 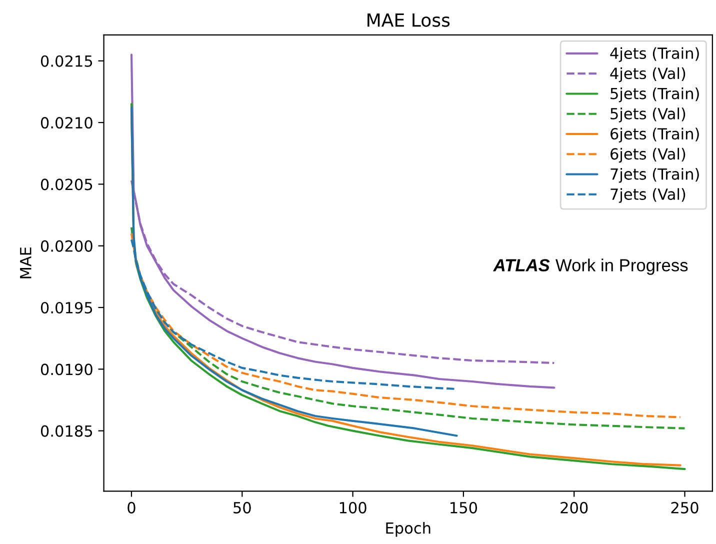 I want to click on x-tick-label: 0, so click(x=132, y=508).